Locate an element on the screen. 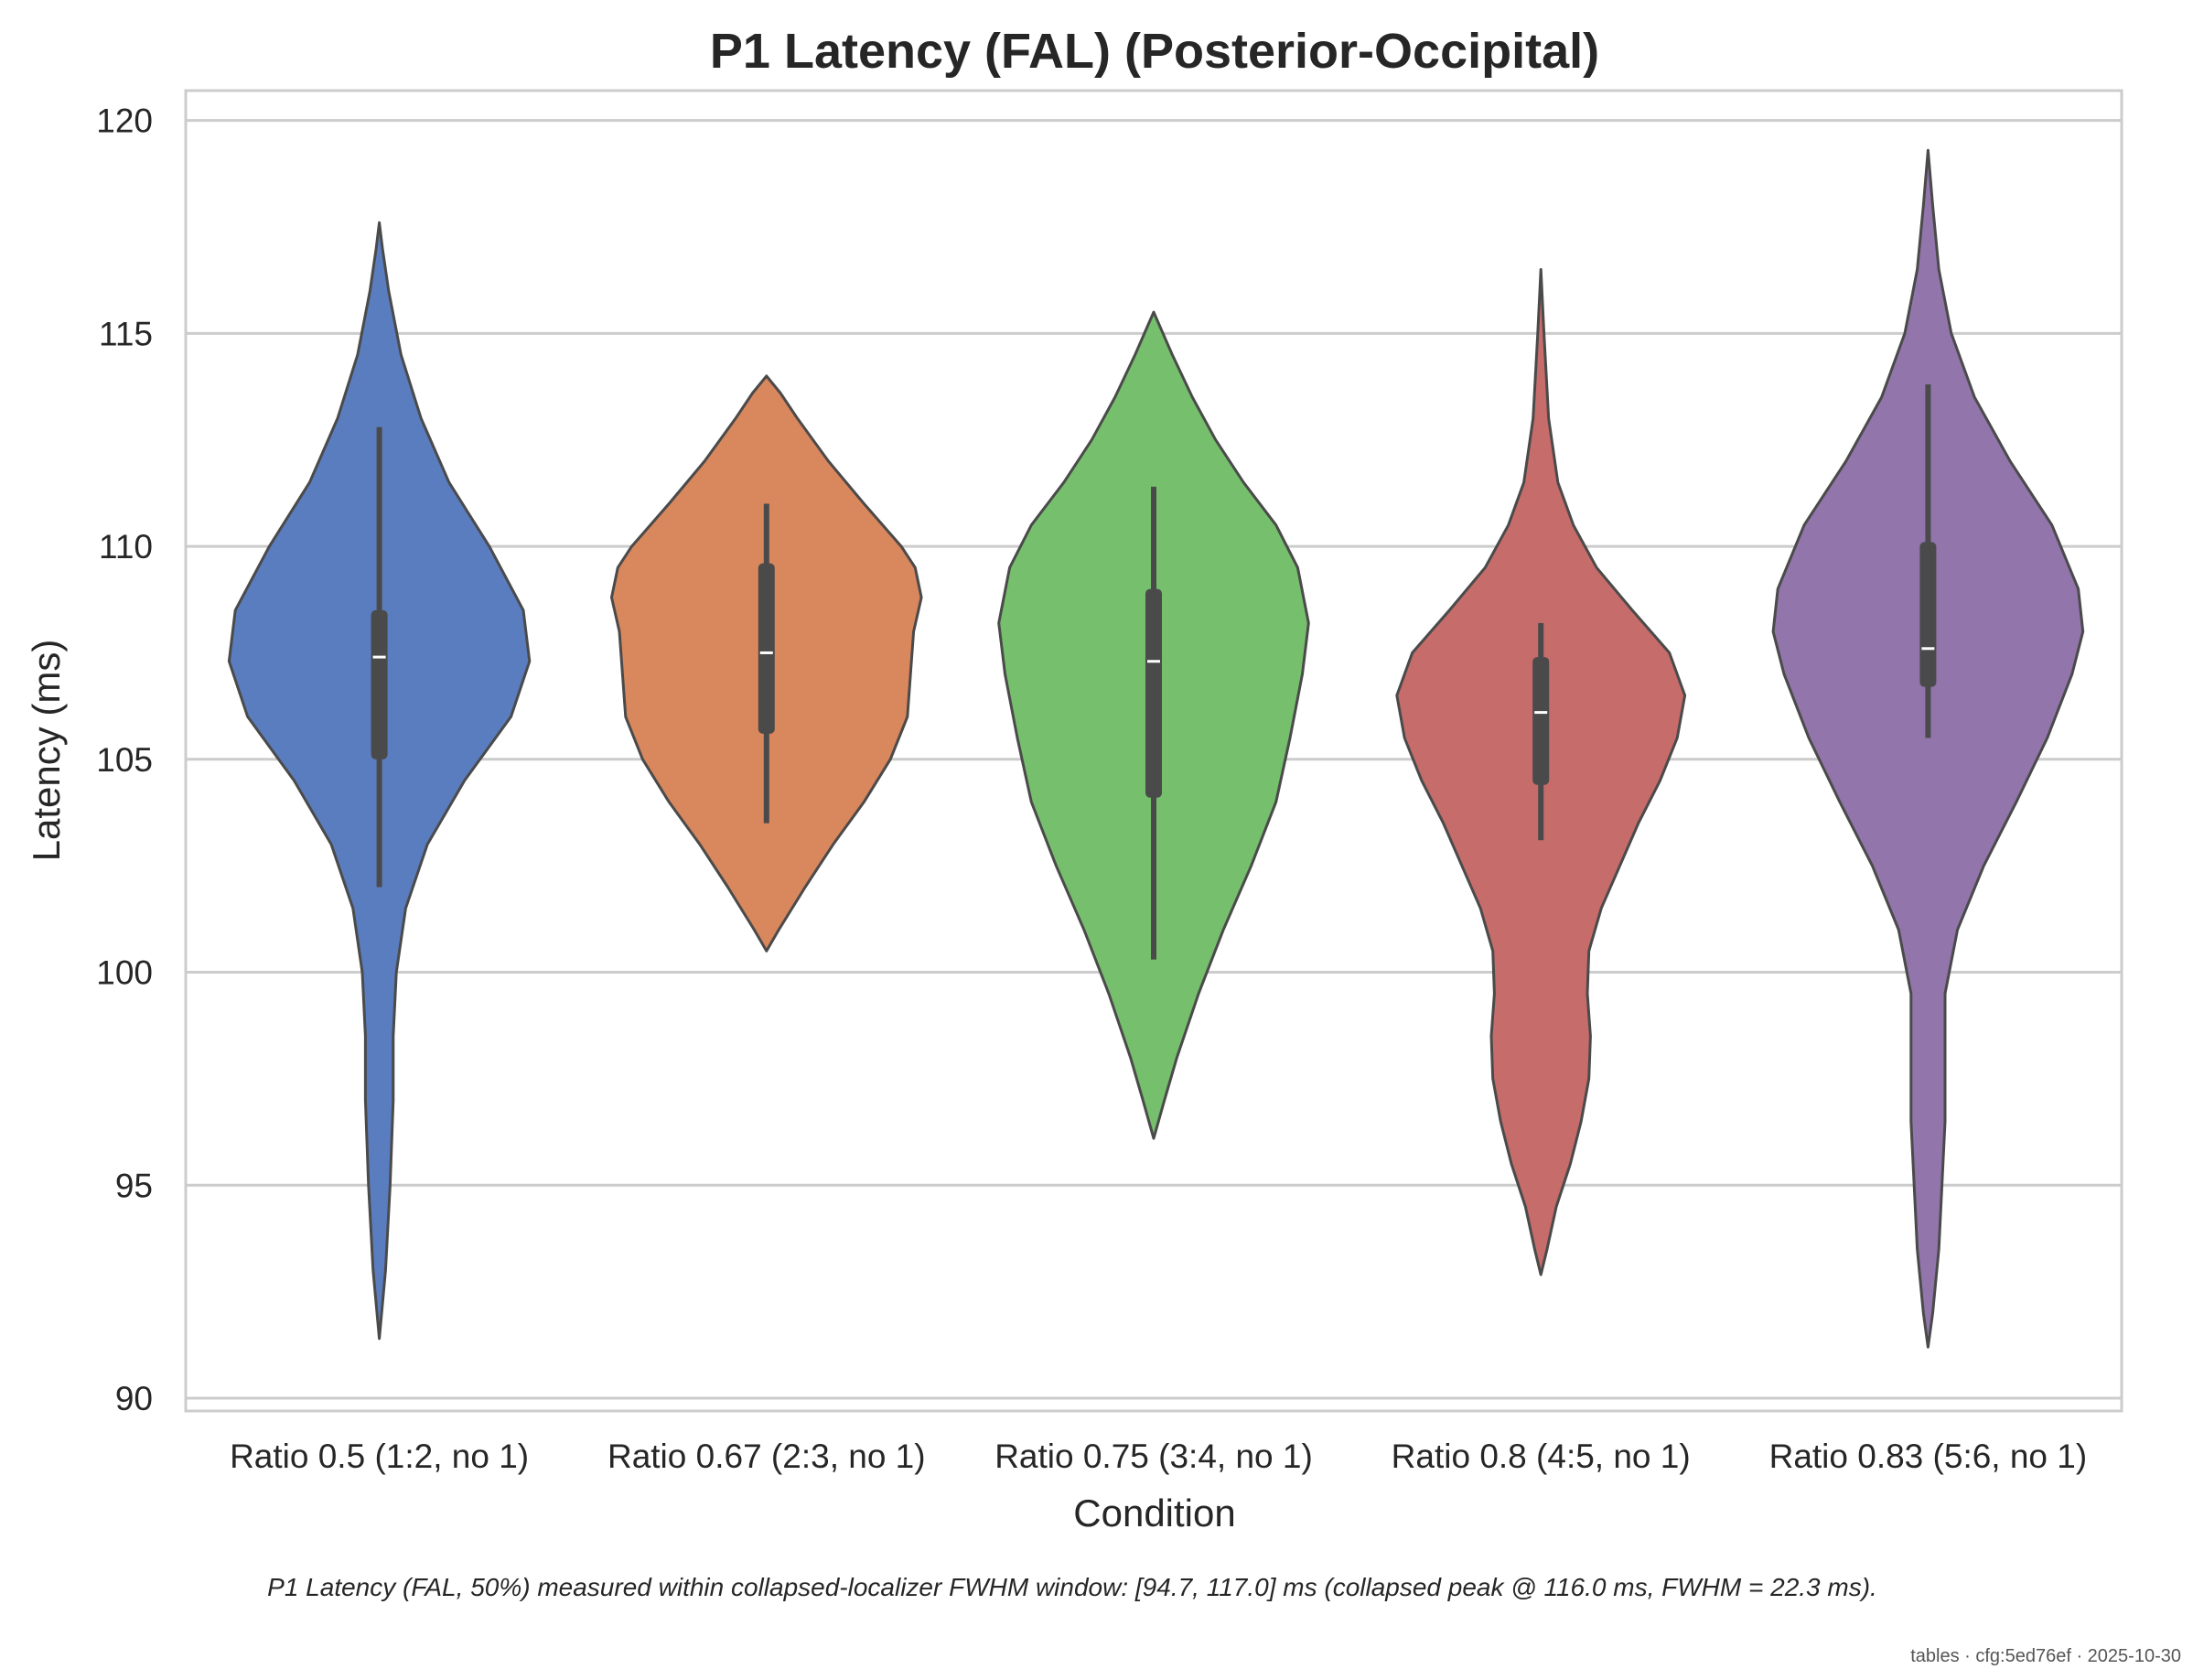 Image resolution: width=2193 pixels, height=1680 pixels. y-tick-label: 95 is located at coordinates (134, 1185).